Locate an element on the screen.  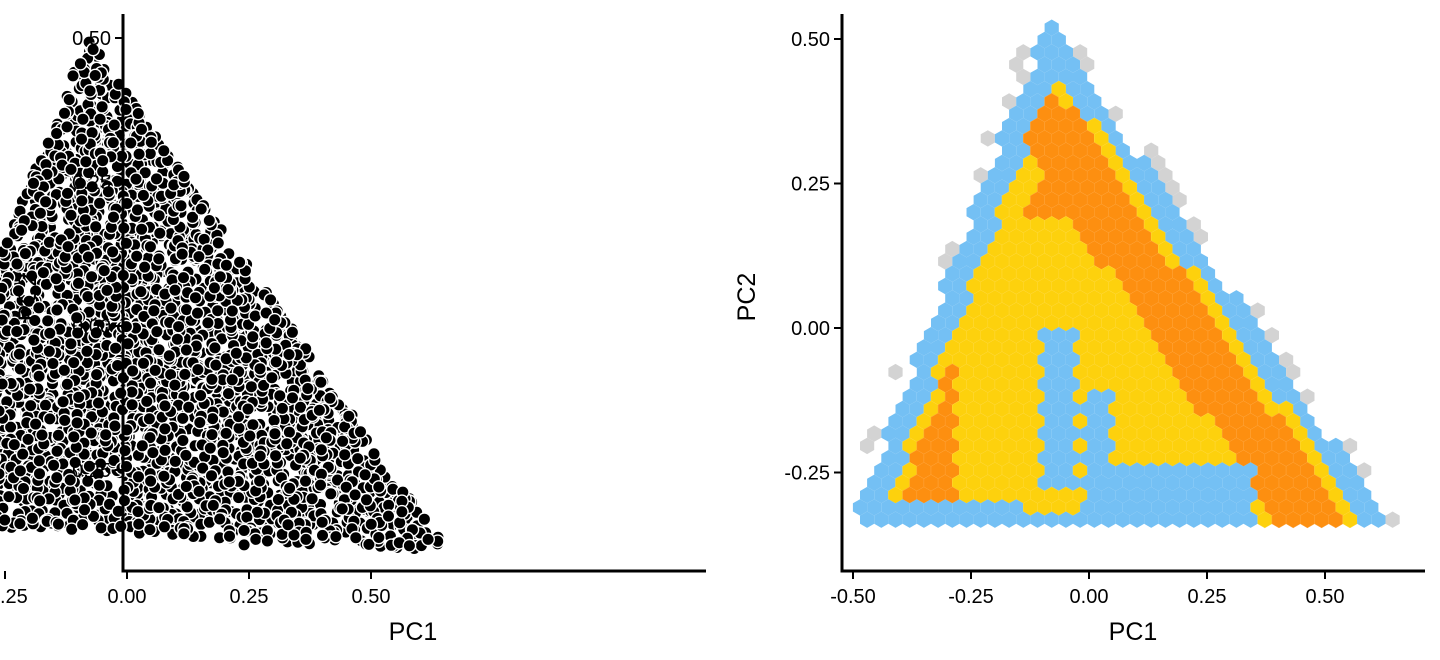
right-x-tick-label: -0.25 is located at coordinates (971, 597).